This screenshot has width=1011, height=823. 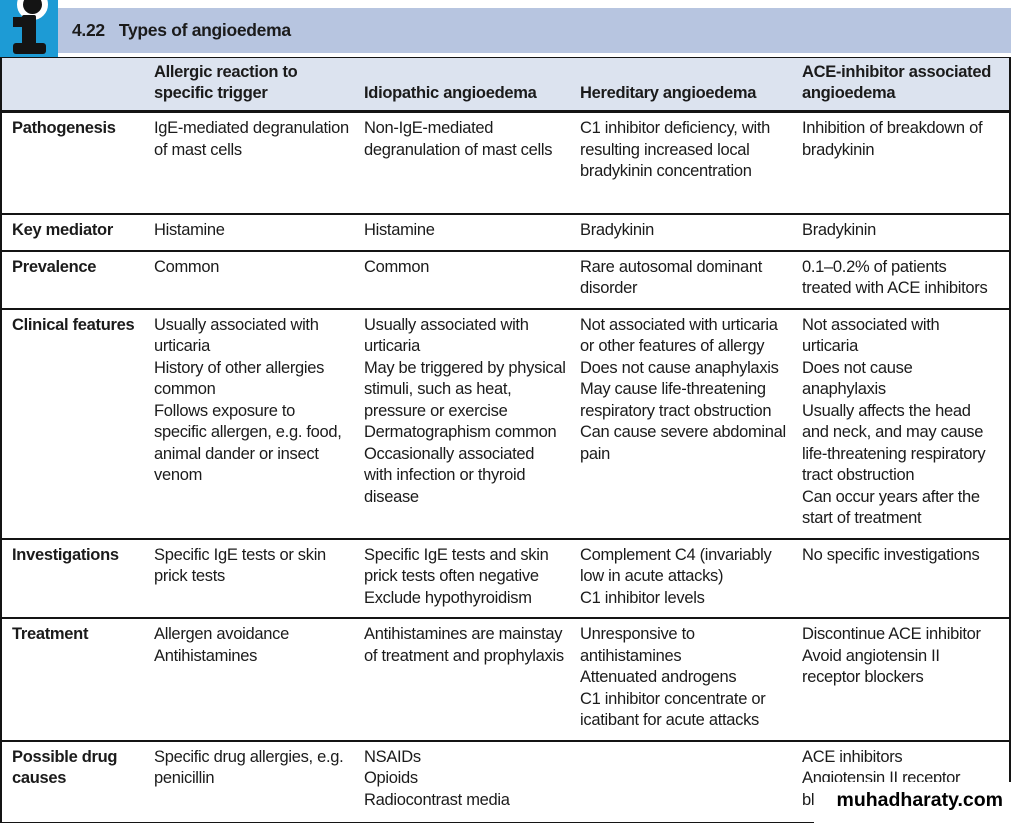 What do you see at coordinates (683, 443) in the screenshot?
I see `cell-text: Can cause severe abdominal pain` at bounding box center [683, 443].